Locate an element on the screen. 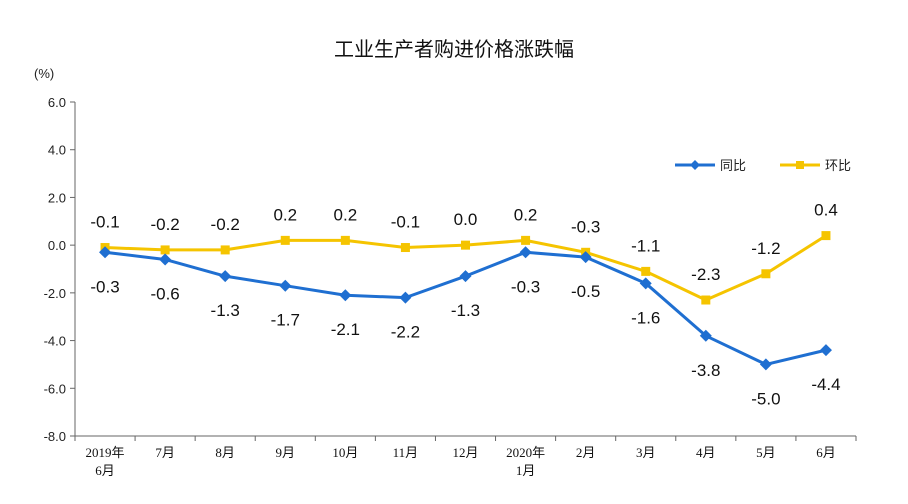 Image resolution: width=908 pixels, height=504 pixels. data-label: -1.2 is located at coordinates (765, 248).